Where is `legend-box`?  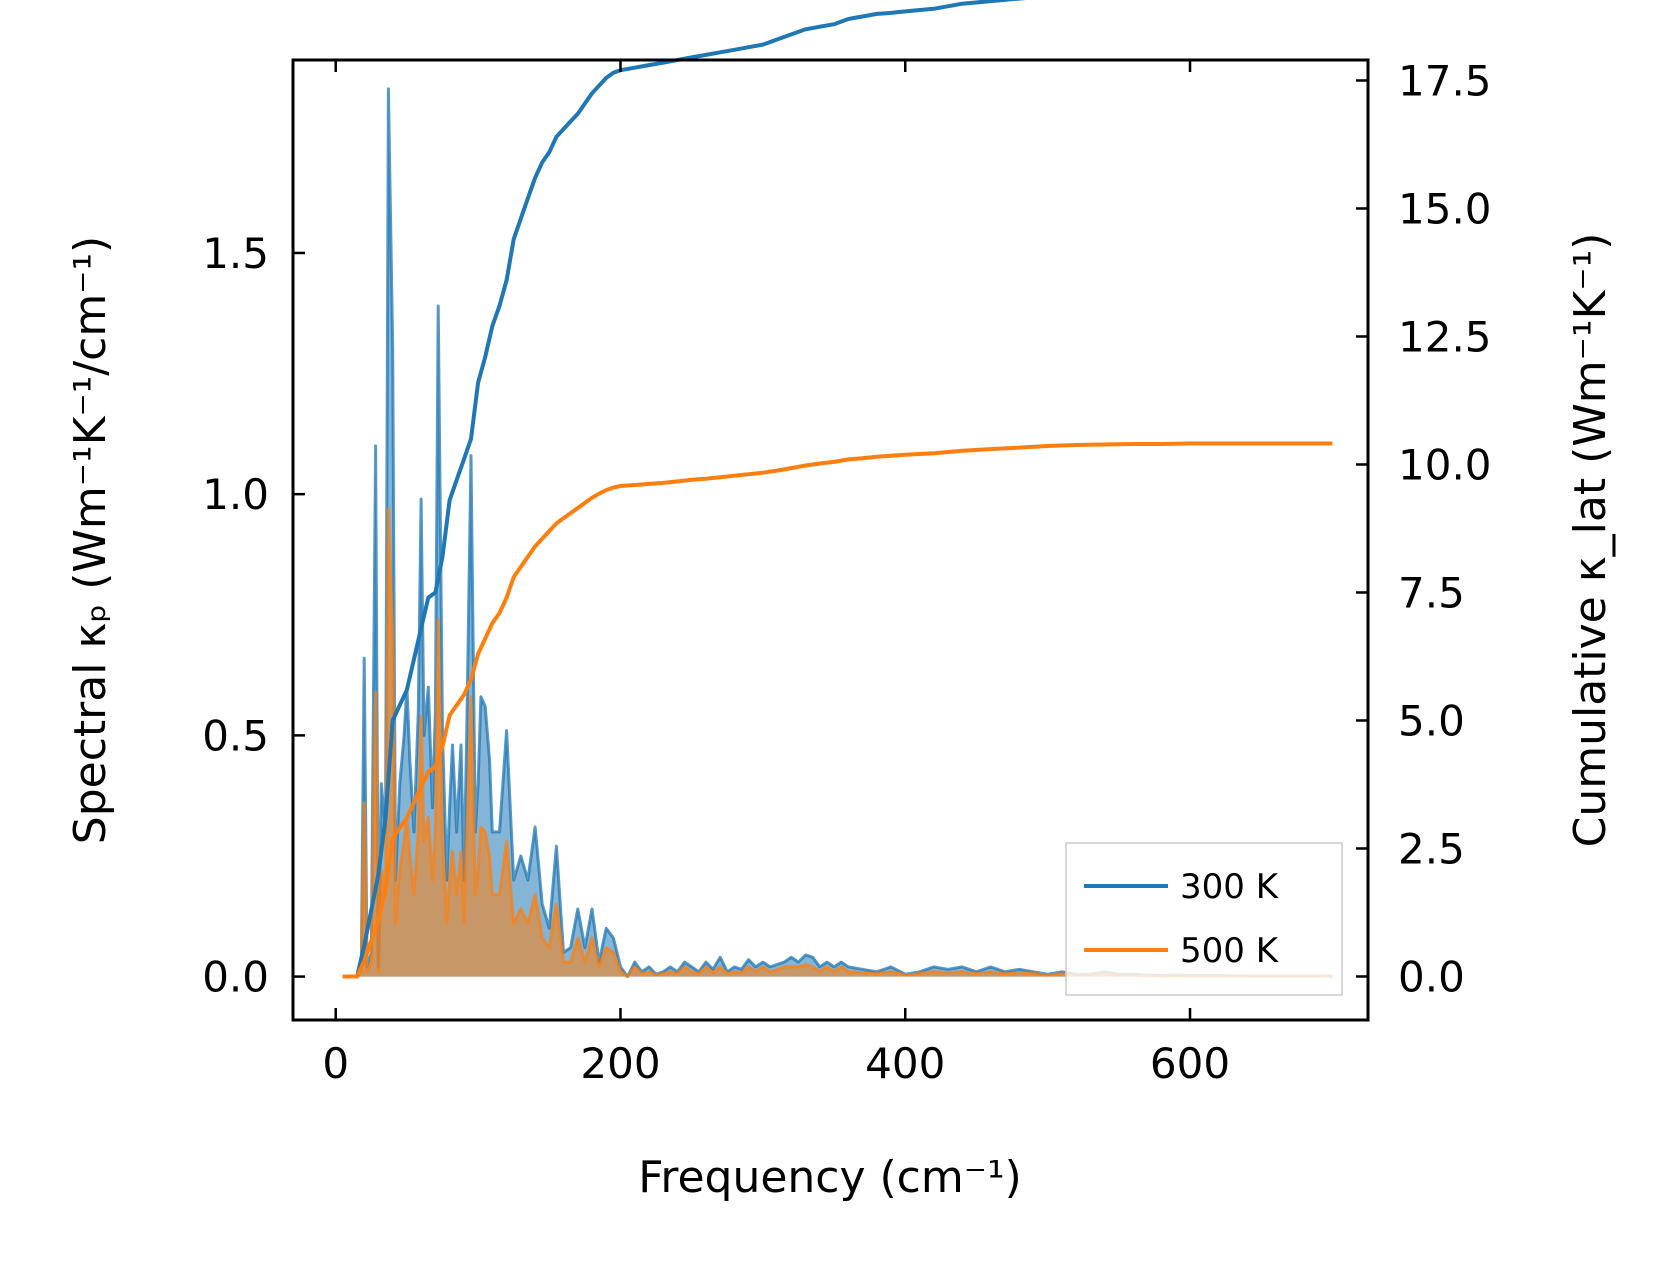 legend-box is located at coordinates (1204, 919).